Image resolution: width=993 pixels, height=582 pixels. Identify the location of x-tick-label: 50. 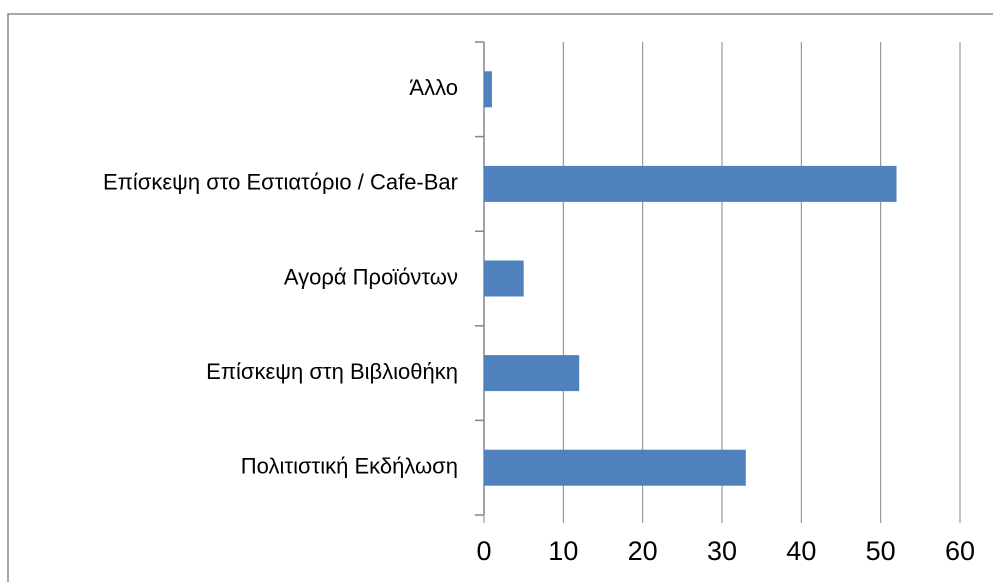
(881, 551).